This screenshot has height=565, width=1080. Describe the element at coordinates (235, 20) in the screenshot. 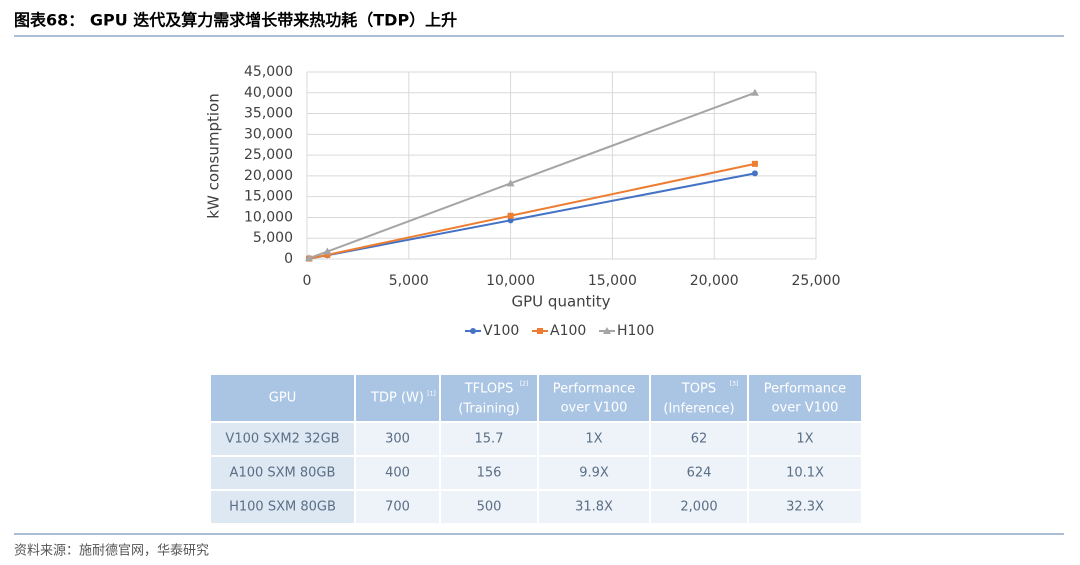

I see `figure-title: 图表68： GPU 迭代及算力需求增长带来热功耗（TDP）上升` at that location.